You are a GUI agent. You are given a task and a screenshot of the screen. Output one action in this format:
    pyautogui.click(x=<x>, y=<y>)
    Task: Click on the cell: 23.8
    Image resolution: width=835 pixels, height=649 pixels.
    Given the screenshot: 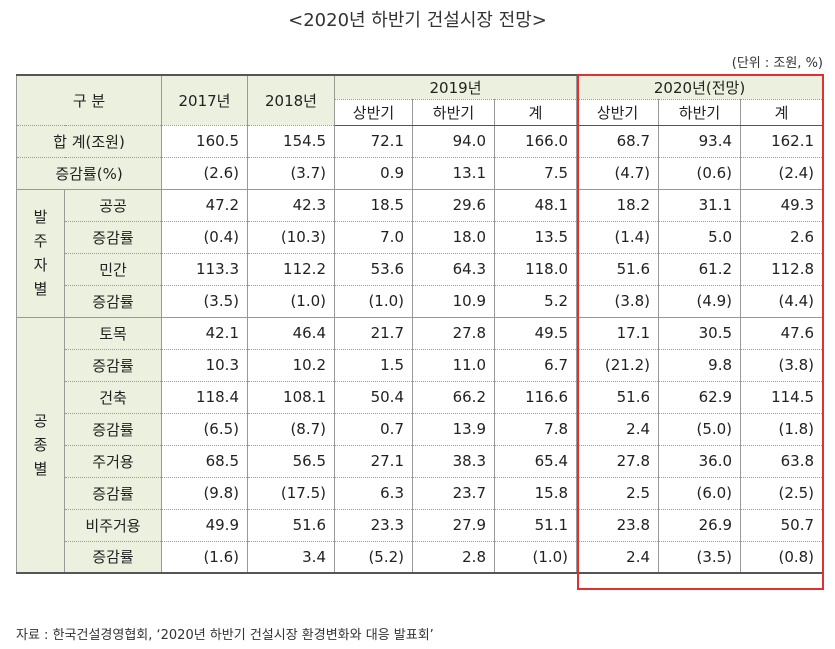 What is the action you would take?
    pyautogui.click(x=618, y=525)
    